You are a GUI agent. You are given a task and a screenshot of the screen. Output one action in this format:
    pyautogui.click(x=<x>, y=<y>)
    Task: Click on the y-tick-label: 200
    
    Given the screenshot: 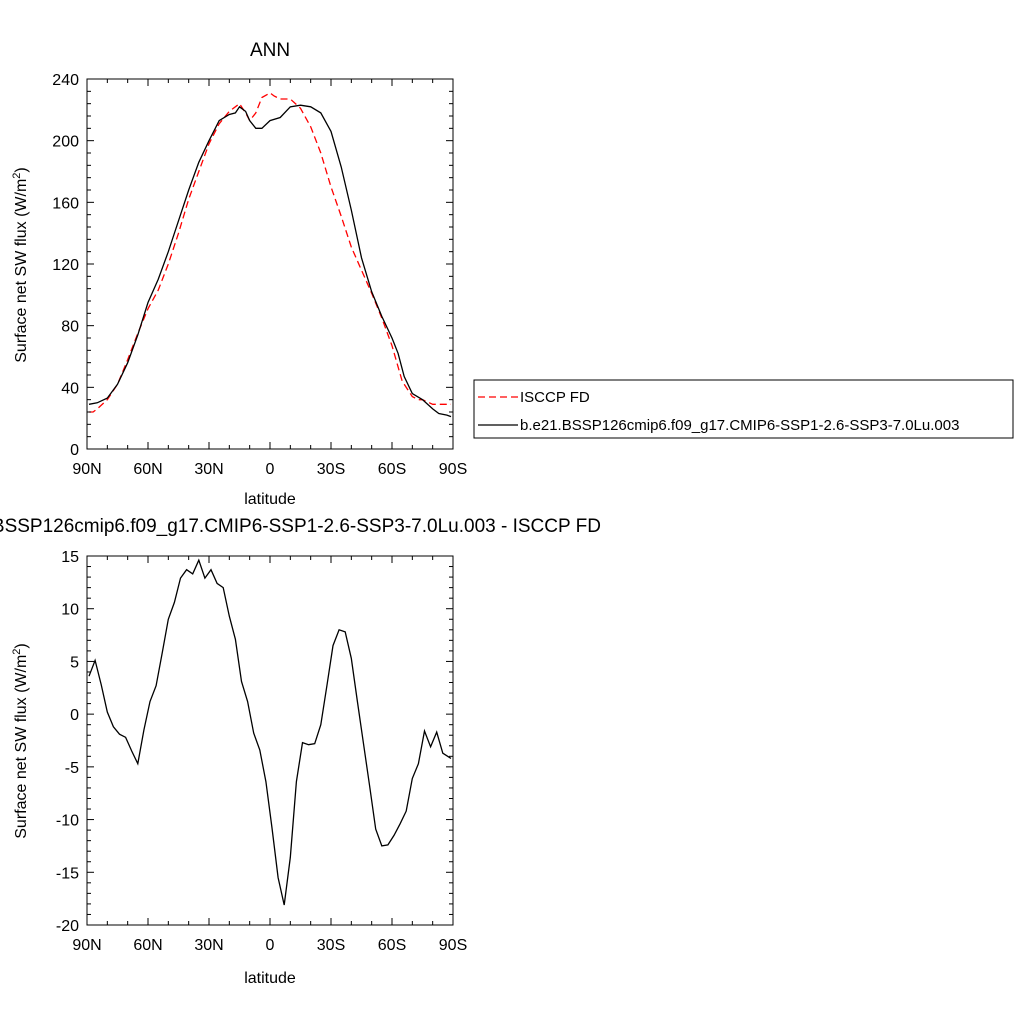 What is the action you would take?
    pyautogui.click(x=65, y=142)
    